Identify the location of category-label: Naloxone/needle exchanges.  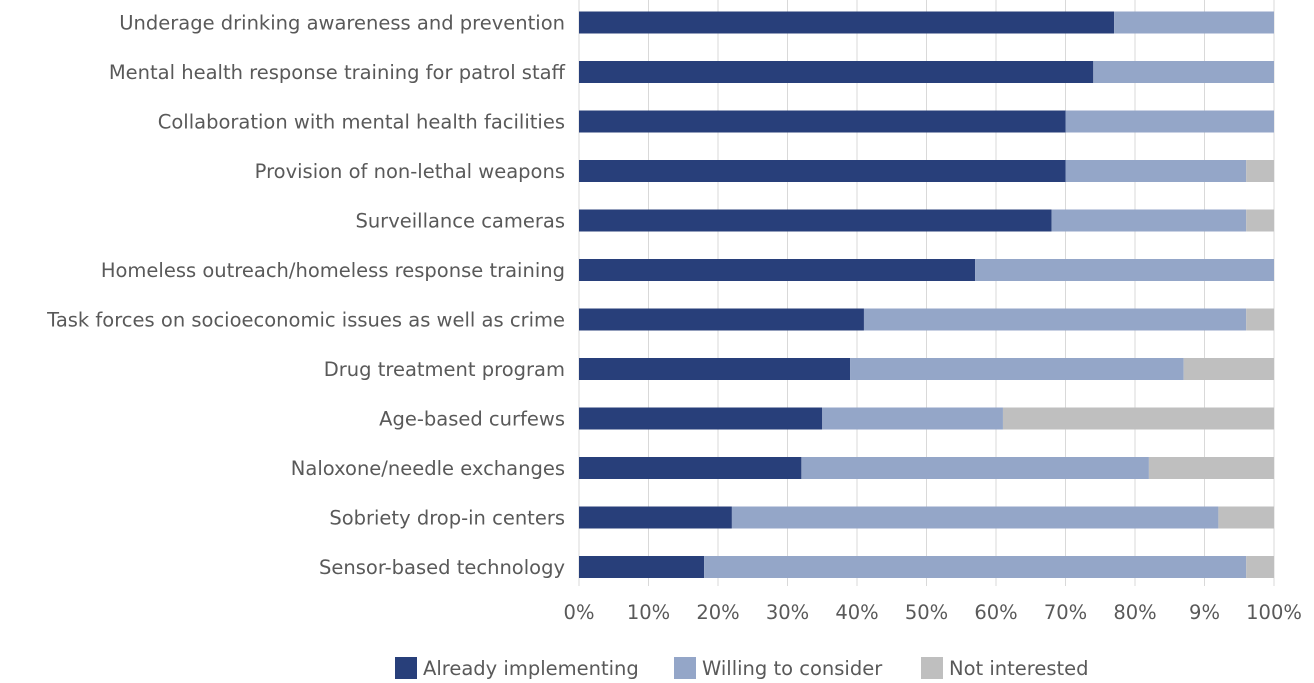
(428, 468).